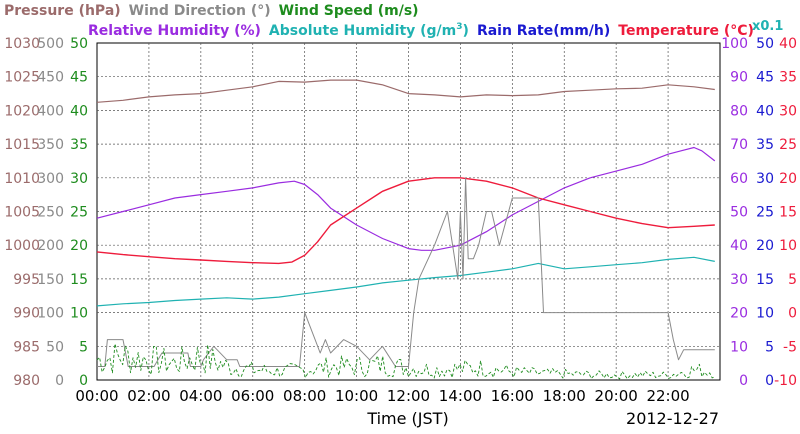  I want to click on tick-rain_rate: 50, so click(765, 44).